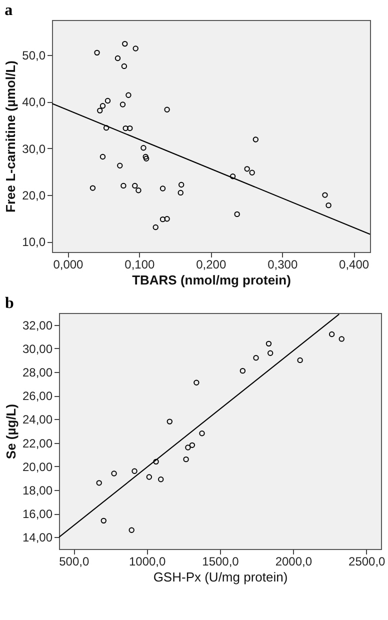 The width and height of the screenshot is (388, 620). What do you see at coordinates (37, 373) in the screenshot?
I see `y-tick-label: 28,00` at bounding box center [37, 373].